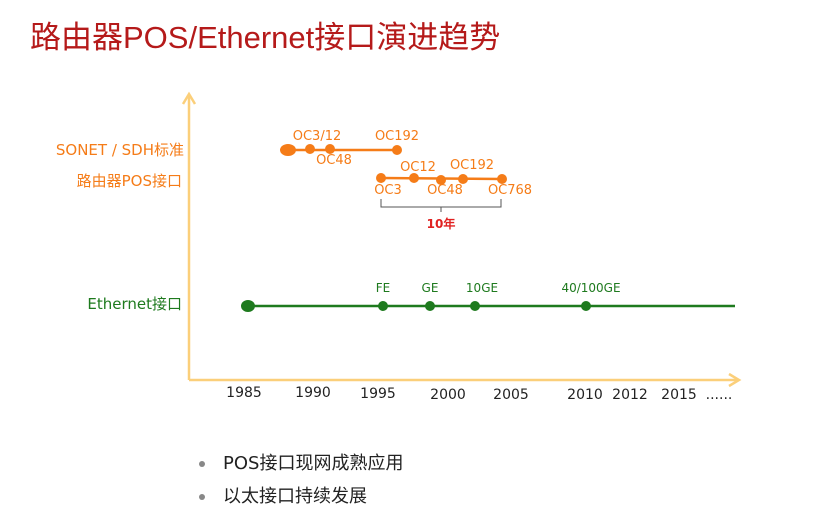 The height and width of the screenshot is (514, 822). I want to click on marker-fe: FE, so click(383, 288).